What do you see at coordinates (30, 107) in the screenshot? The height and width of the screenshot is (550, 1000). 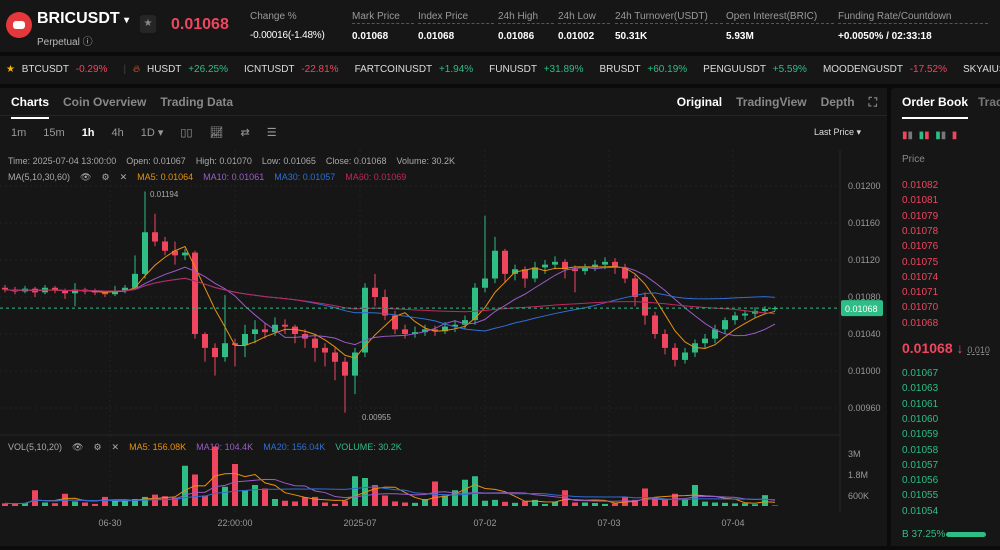 I see `tab-charts: Charts` at bounding box center [30, 107].